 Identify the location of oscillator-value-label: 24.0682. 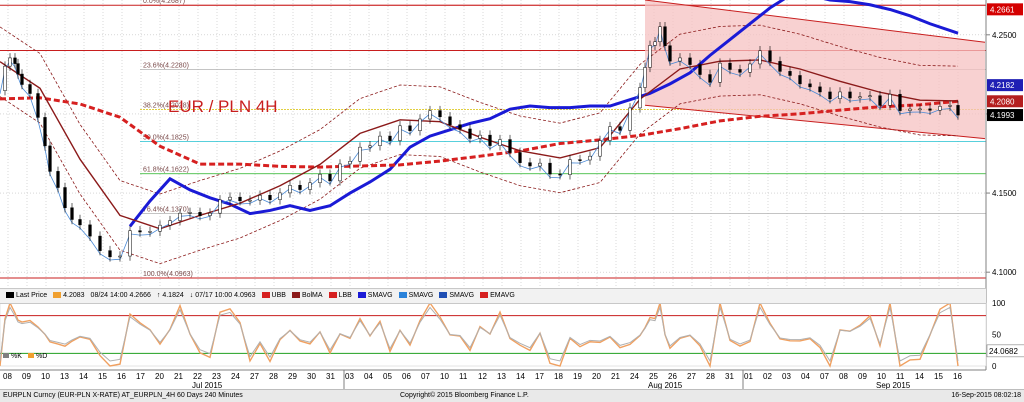
(1003, 351).